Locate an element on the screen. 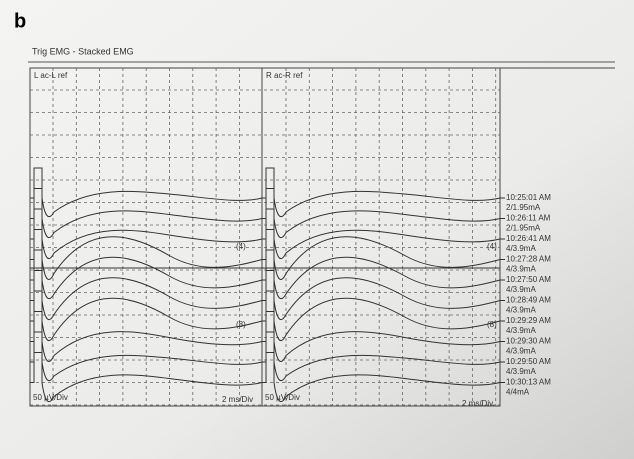  trace-time: 10:29:50 AM is located at coordinates (528, 361).